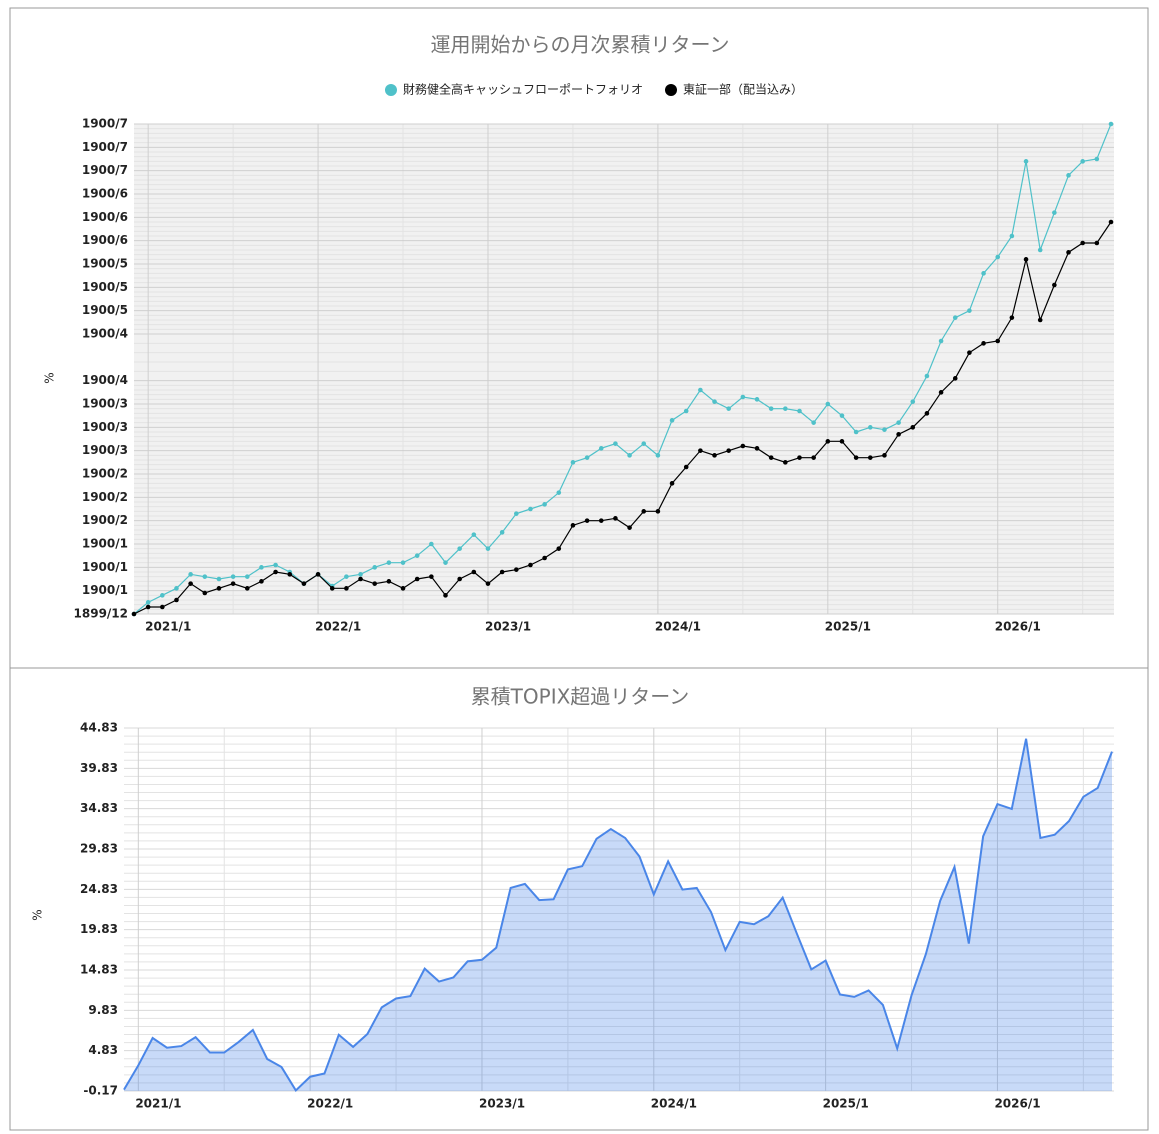 The height and width of the screenshot is (1134, 1159). What do you see at coordinates (674, 1104) in the screenshot?
I see `x-tick-label: 2024/1` at bounding box center [674, 1104].